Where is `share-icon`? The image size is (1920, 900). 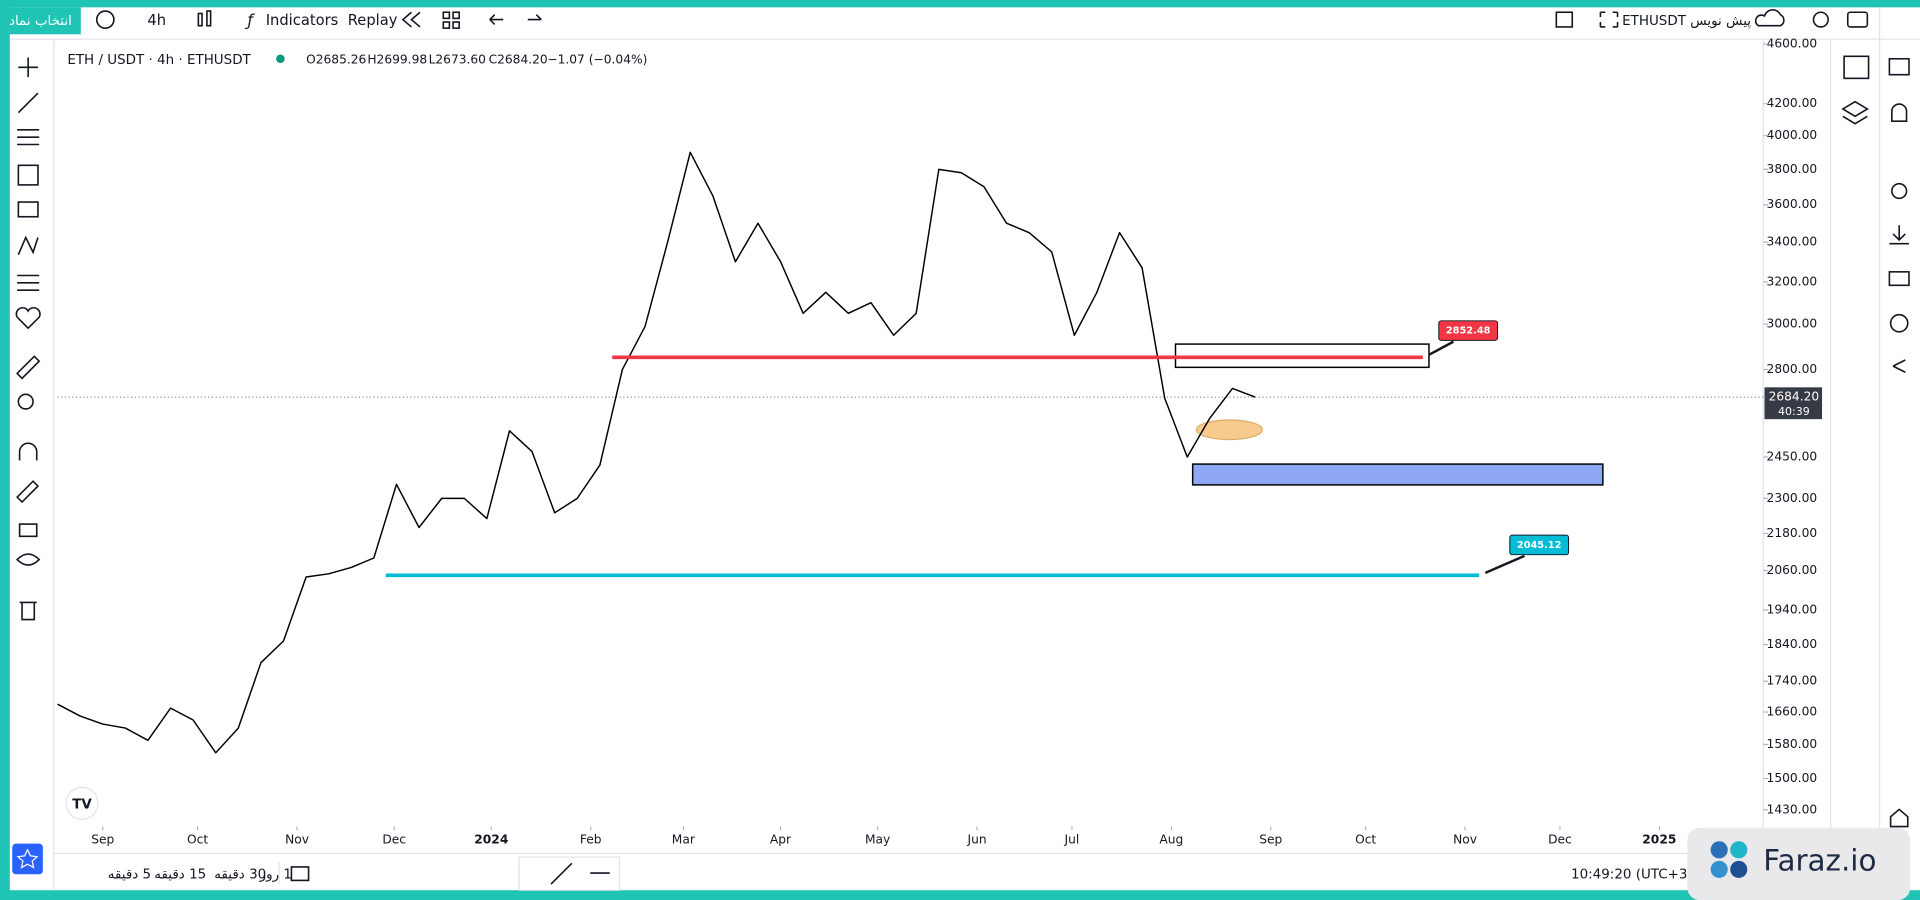
share-icon is located at coordinates (1899, 366).